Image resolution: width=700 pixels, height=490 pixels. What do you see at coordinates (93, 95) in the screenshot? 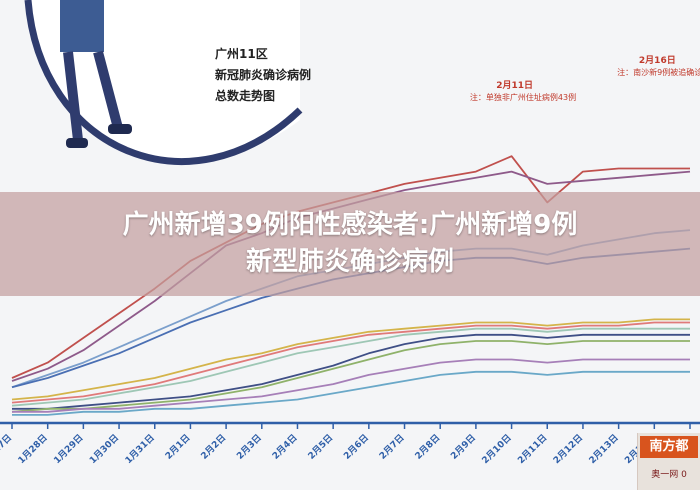
I see `illustration-legs` at bounding box center [93, 95].